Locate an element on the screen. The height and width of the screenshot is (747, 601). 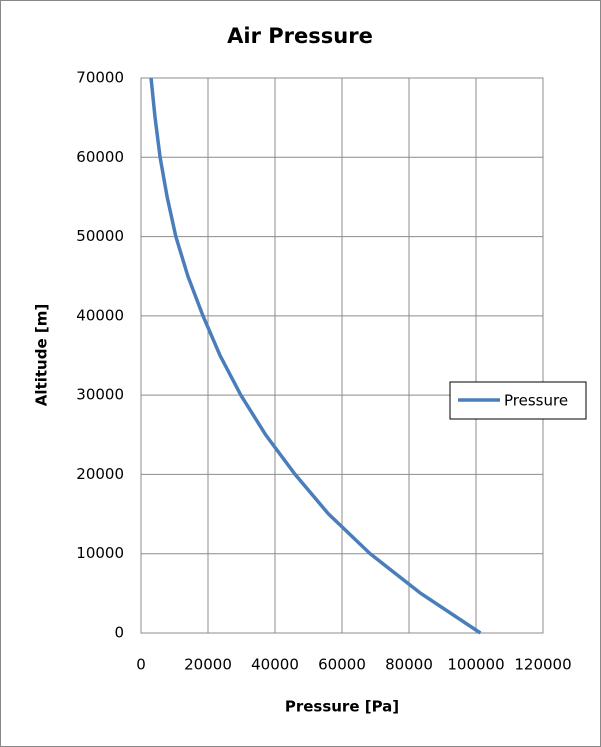
x-tick-label: 0 is located at coordinates (141, 665).